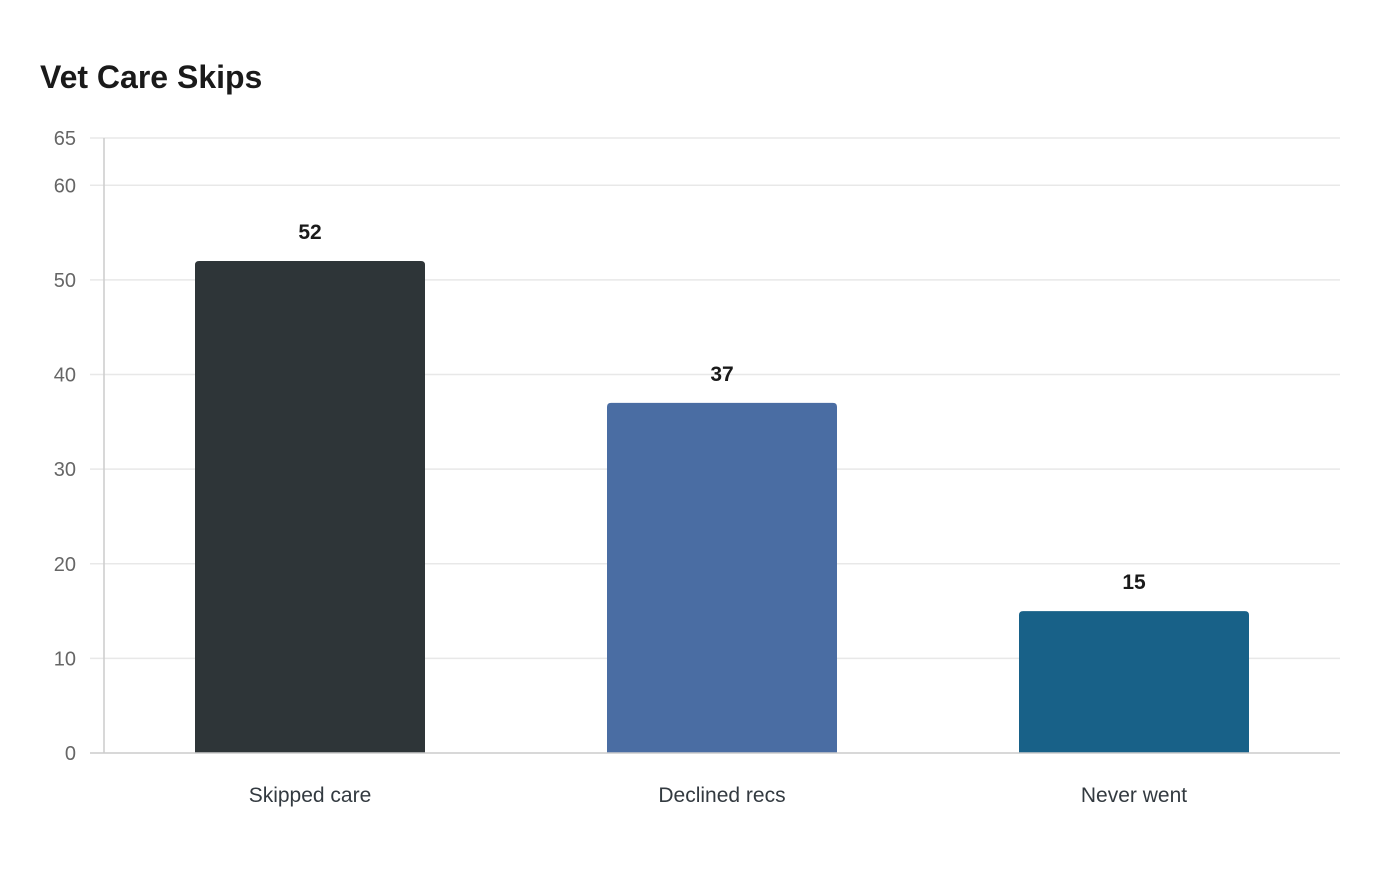  I want to click on y-tick-label: 10, so click(65, 659).